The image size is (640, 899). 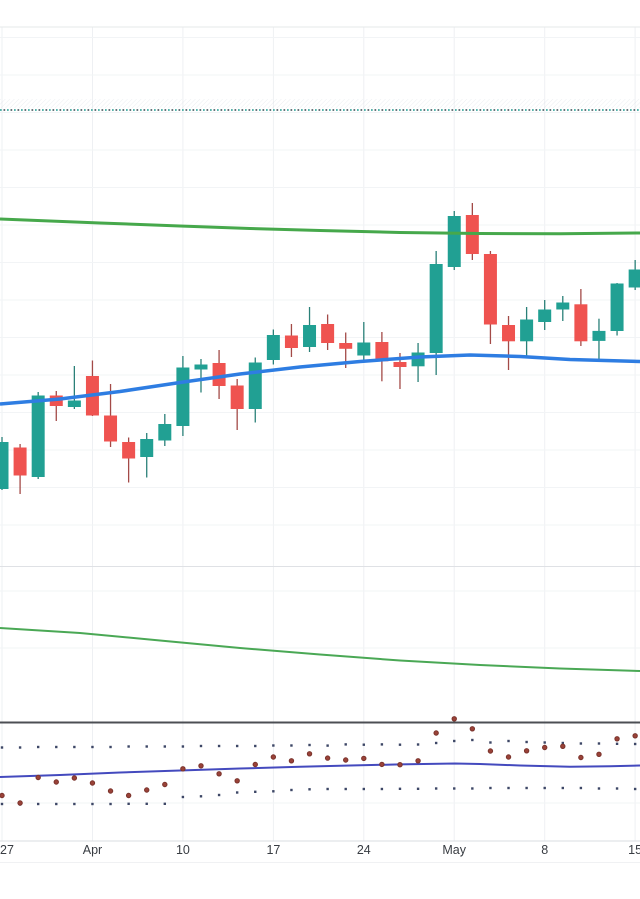 What do you see at coordinates (544, 850) in the screenshot?
I see `svg-text: 8` at bounding box center [544, 850].